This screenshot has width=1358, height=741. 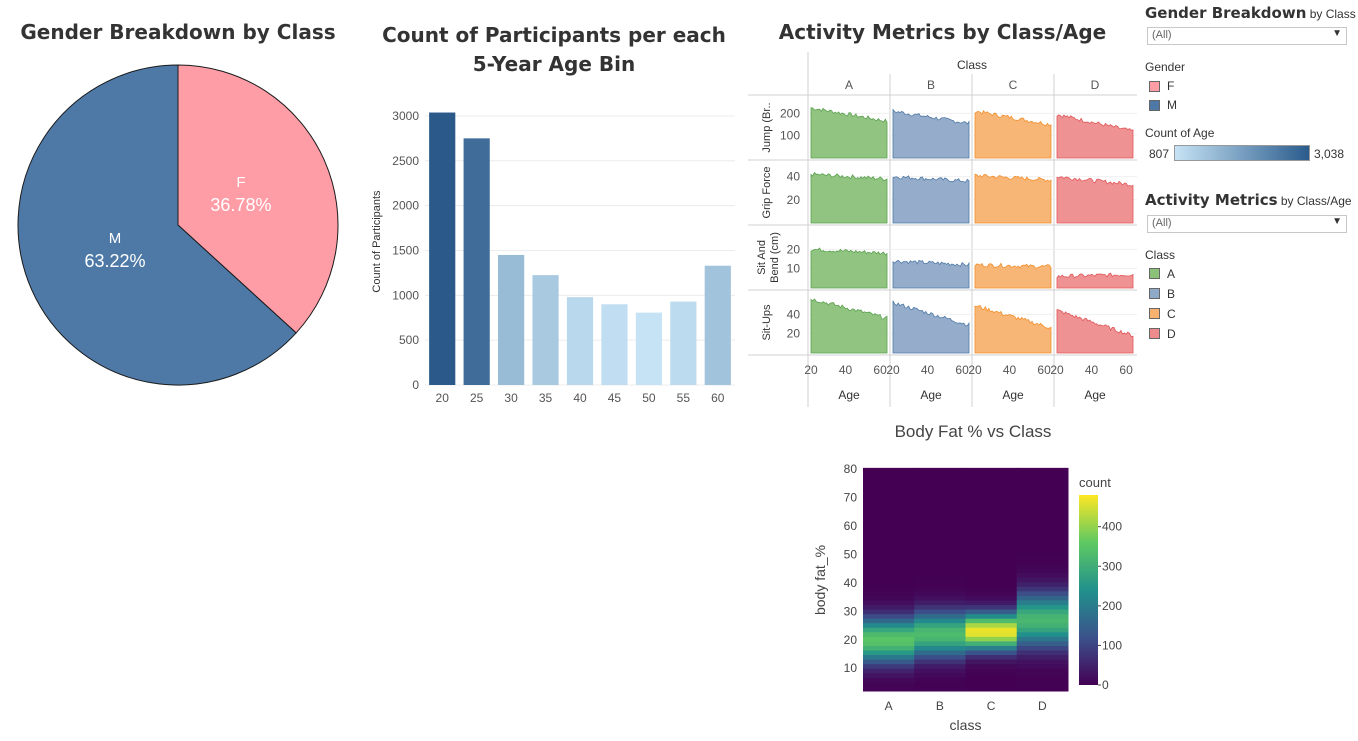 I want to click on legend-label-c: C, so click(x=1171, y=314).